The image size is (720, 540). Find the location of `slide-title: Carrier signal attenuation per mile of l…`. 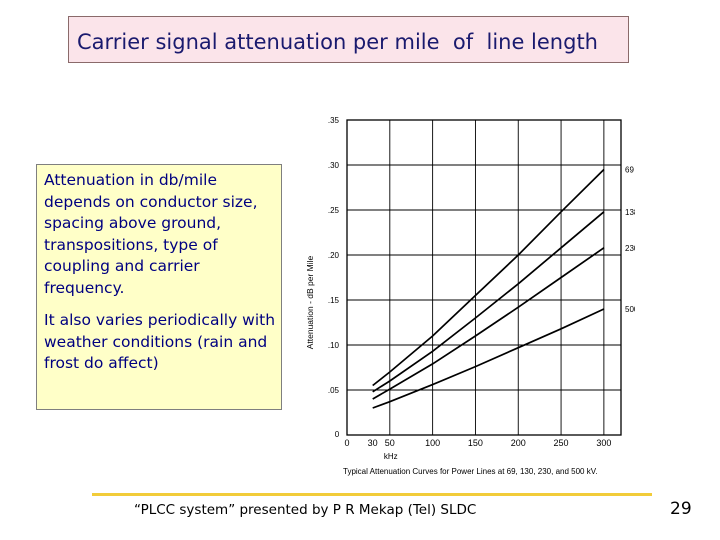

slide-title: Carrier signal attenuation per mile of l… is located at coordinates (337, 42).